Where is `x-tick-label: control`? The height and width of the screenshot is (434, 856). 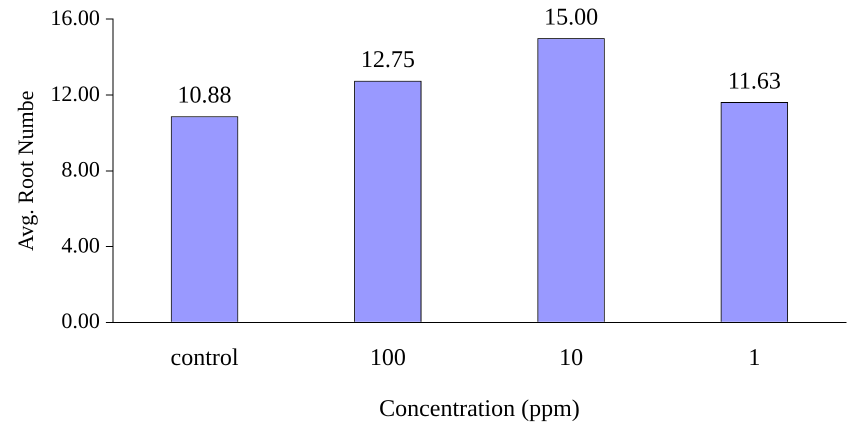
x-tick-label: control is located at coordinates (204, 358).